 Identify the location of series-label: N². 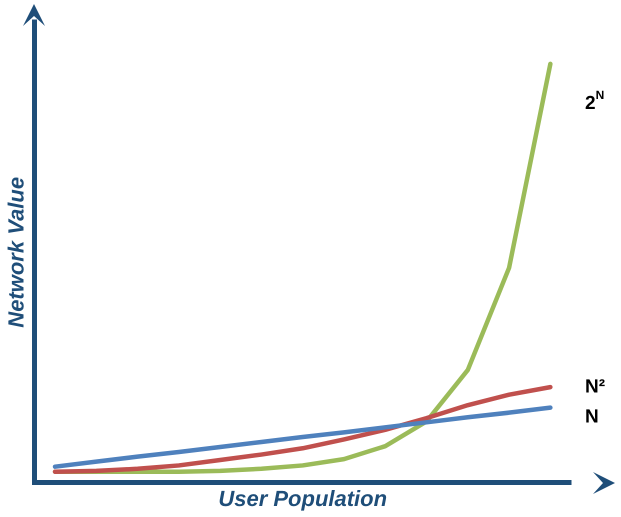
(595, 387).